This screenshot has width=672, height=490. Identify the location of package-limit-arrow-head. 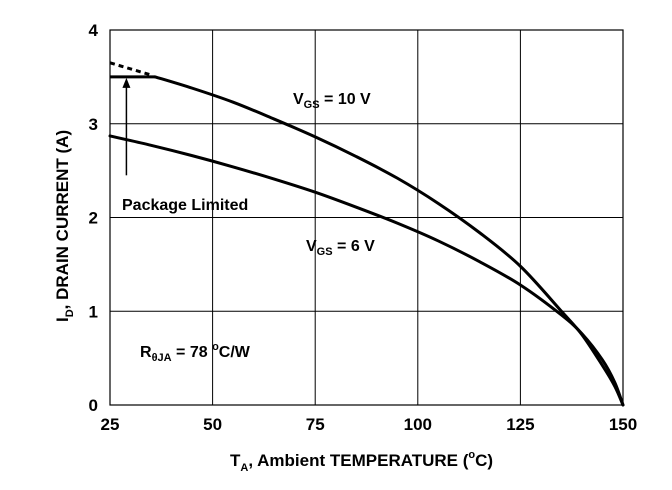
(126, 82).